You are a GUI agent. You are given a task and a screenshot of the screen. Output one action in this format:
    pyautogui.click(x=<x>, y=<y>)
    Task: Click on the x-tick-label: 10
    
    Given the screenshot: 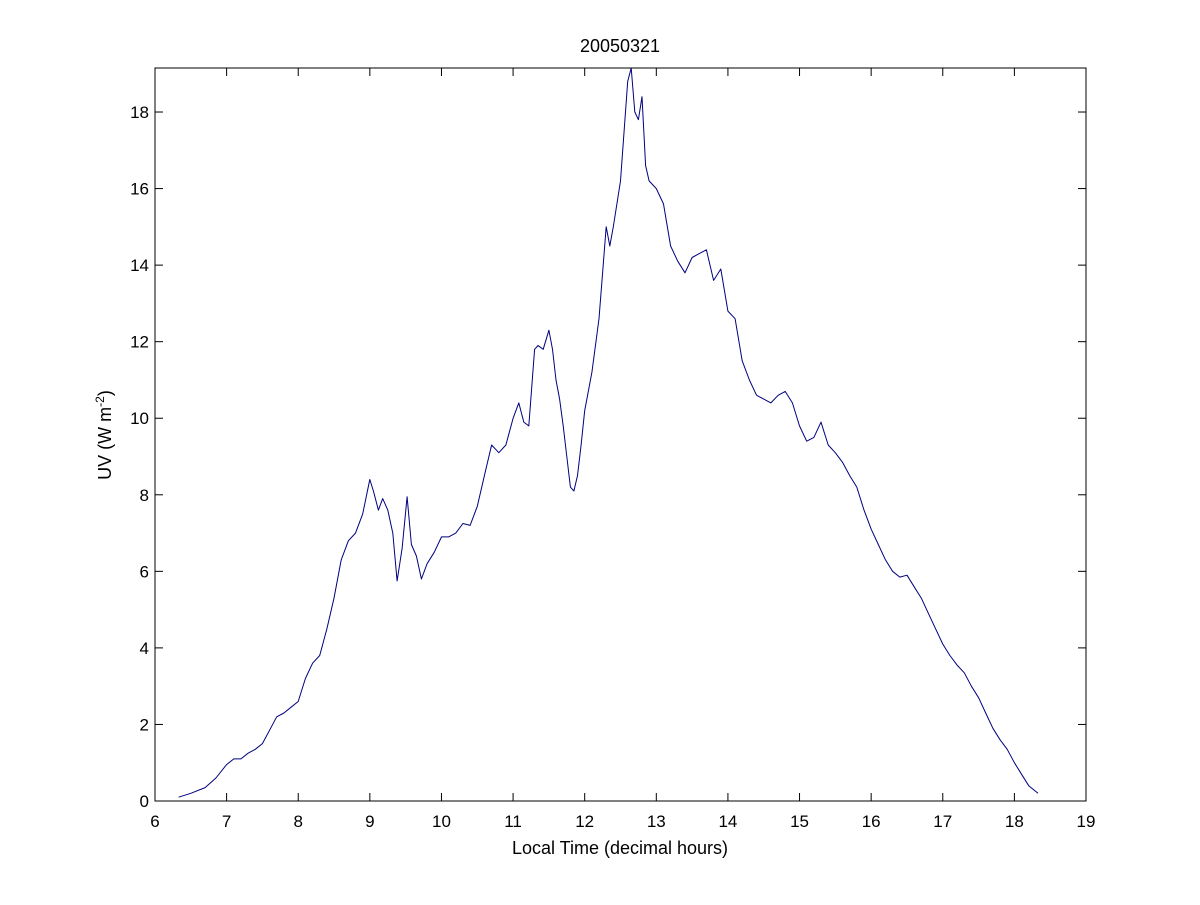 What is the action you would take?
    pyautogui.click(x=441, y=821)
    